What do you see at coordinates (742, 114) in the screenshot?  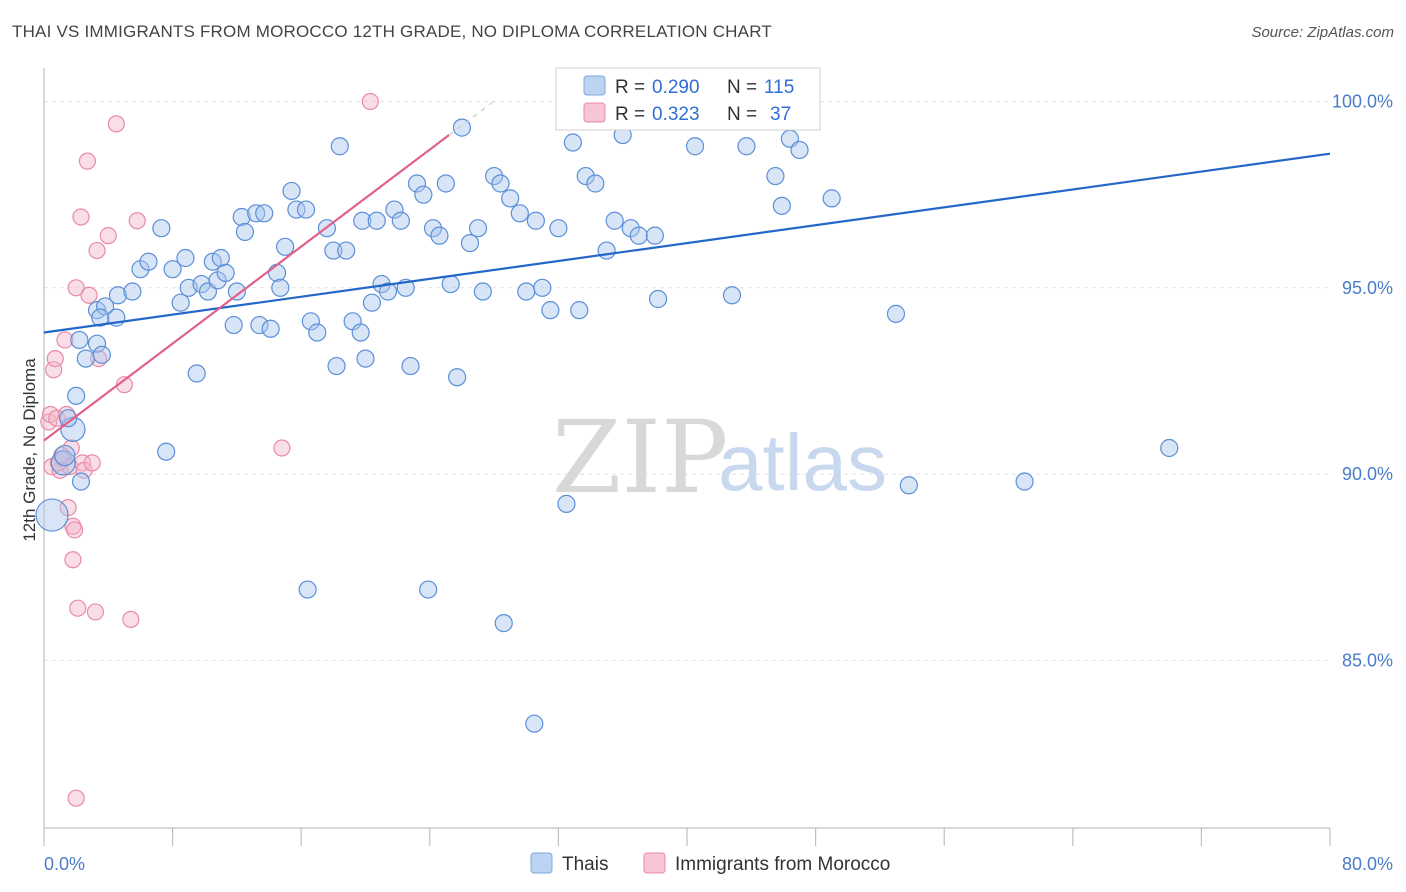 I see `legend-morocco-n-label: N =` at bounding box center [742, 114].